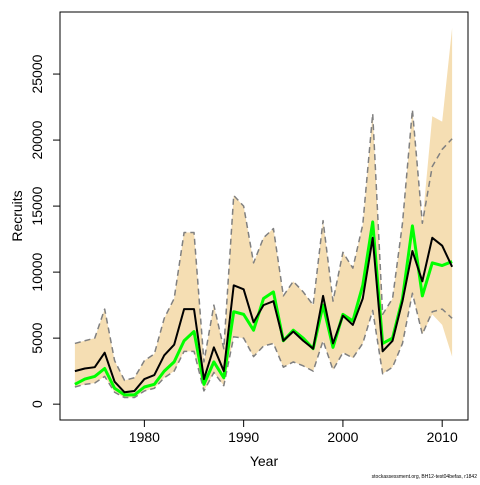 The width and height of the screenshot is (480, 485). I want to click on y-tick-label: 10000, so click(37, 271).